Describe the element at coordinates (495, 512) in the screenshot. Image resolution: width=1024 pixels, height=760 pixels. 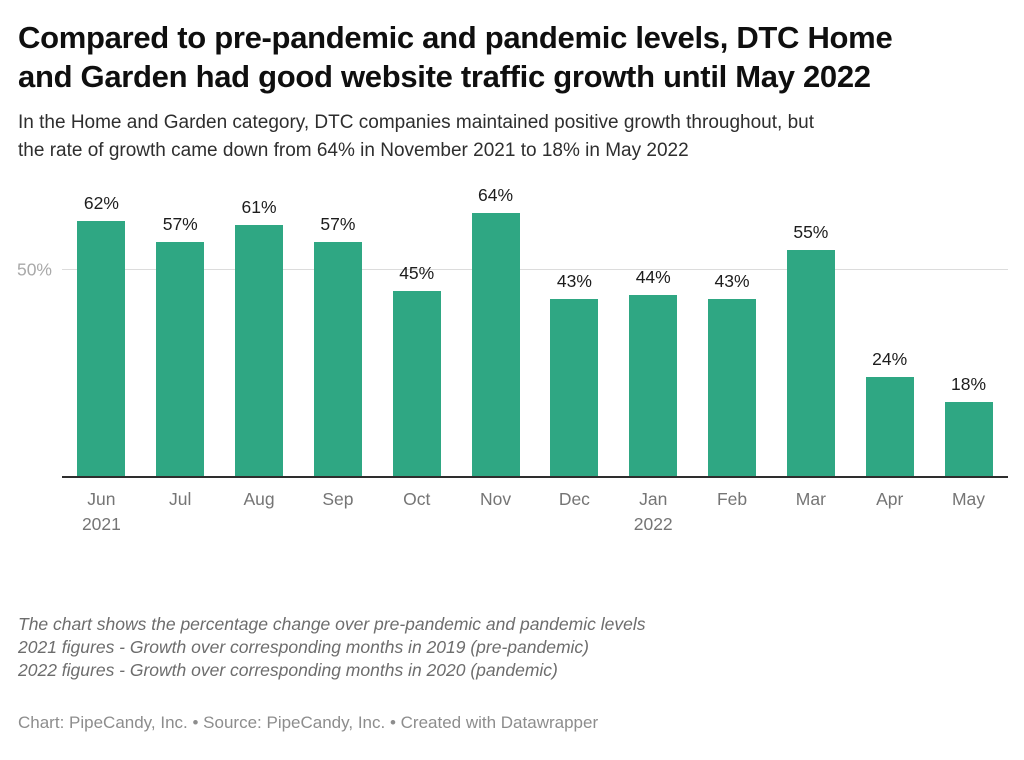
I see `x-axis-tick: Nov` at that location.